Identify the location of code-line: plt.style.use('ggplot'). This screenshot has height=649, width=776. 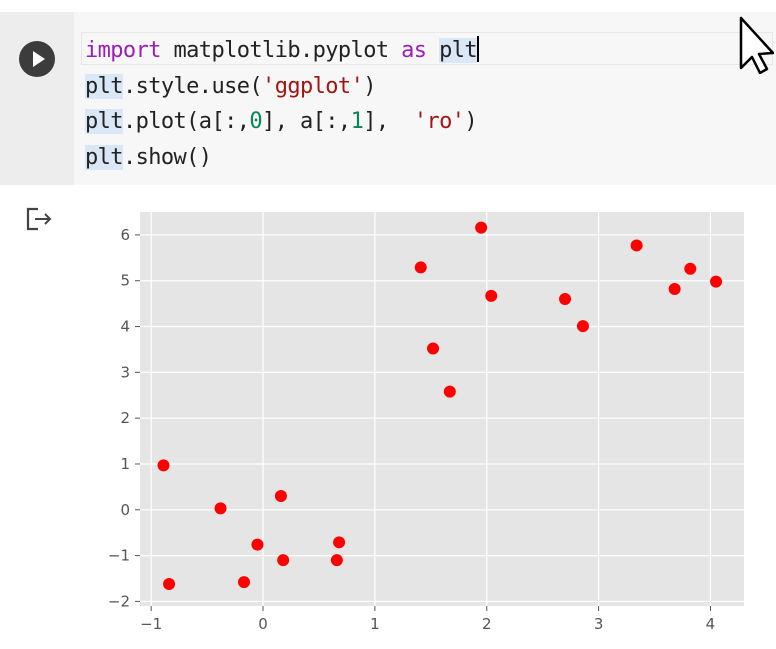
(282, 87).